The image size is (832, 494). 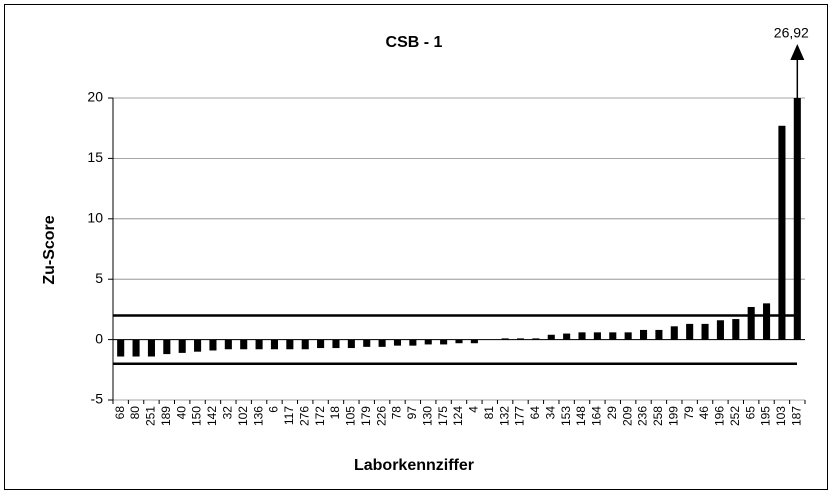 I want to click on x-tick-label: 103, so click(x=781, y=416).